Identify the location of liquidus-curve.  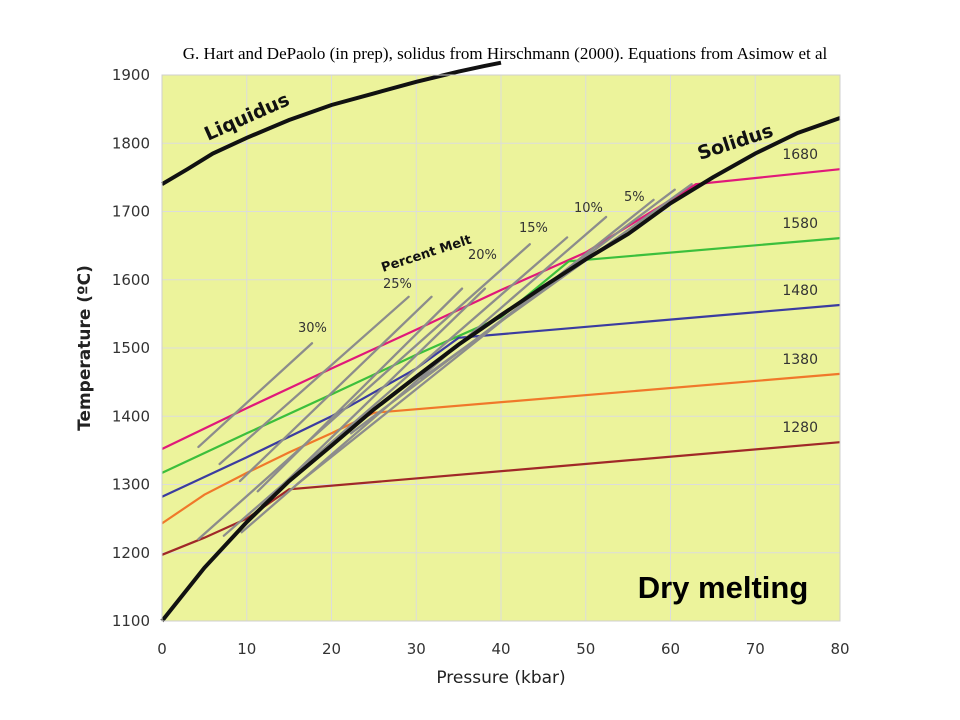
(331, 123).